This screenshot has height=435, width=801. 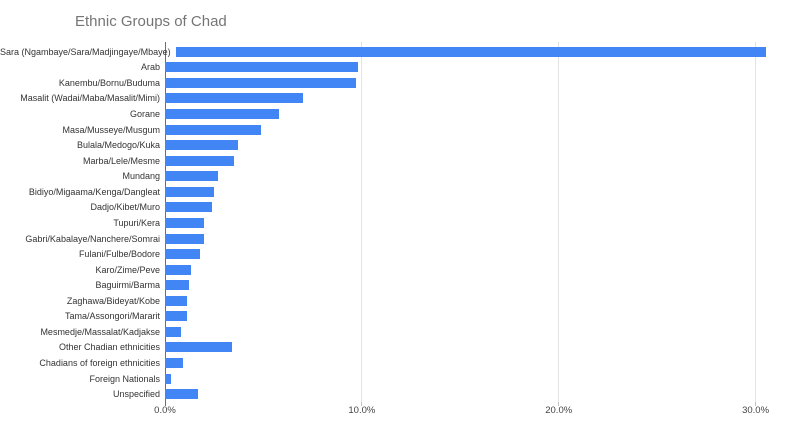 I want to click on bar-row: Bidiyo/Migaama/Kenga/Dangleat, so click(x=395, y=192).